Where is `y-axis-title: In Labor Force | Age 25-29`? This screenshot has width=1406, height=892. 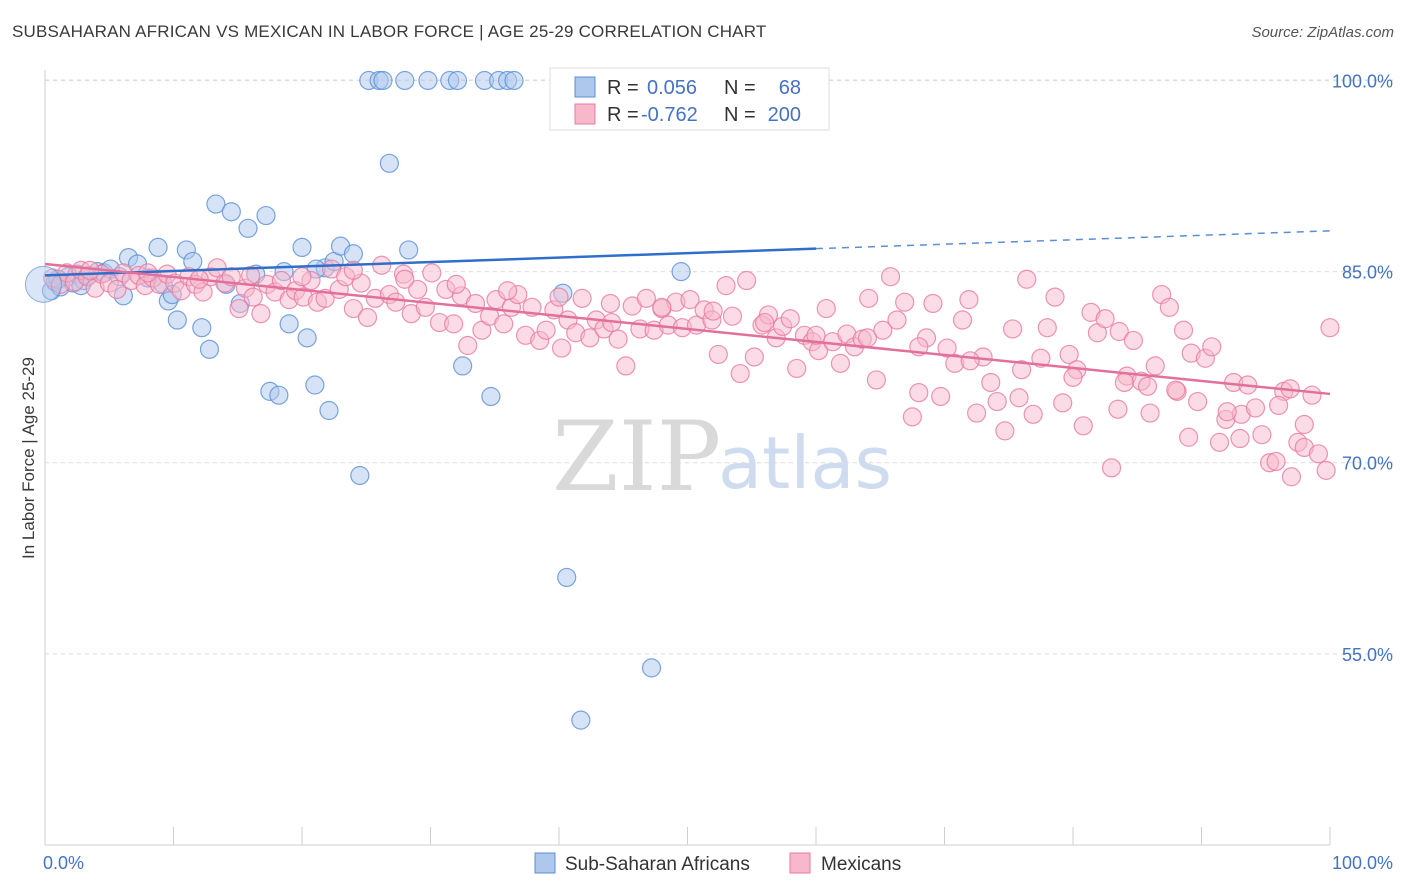
y-axis-title: In Labor Force | Age 25-29 is located at coordinates (28, 458).